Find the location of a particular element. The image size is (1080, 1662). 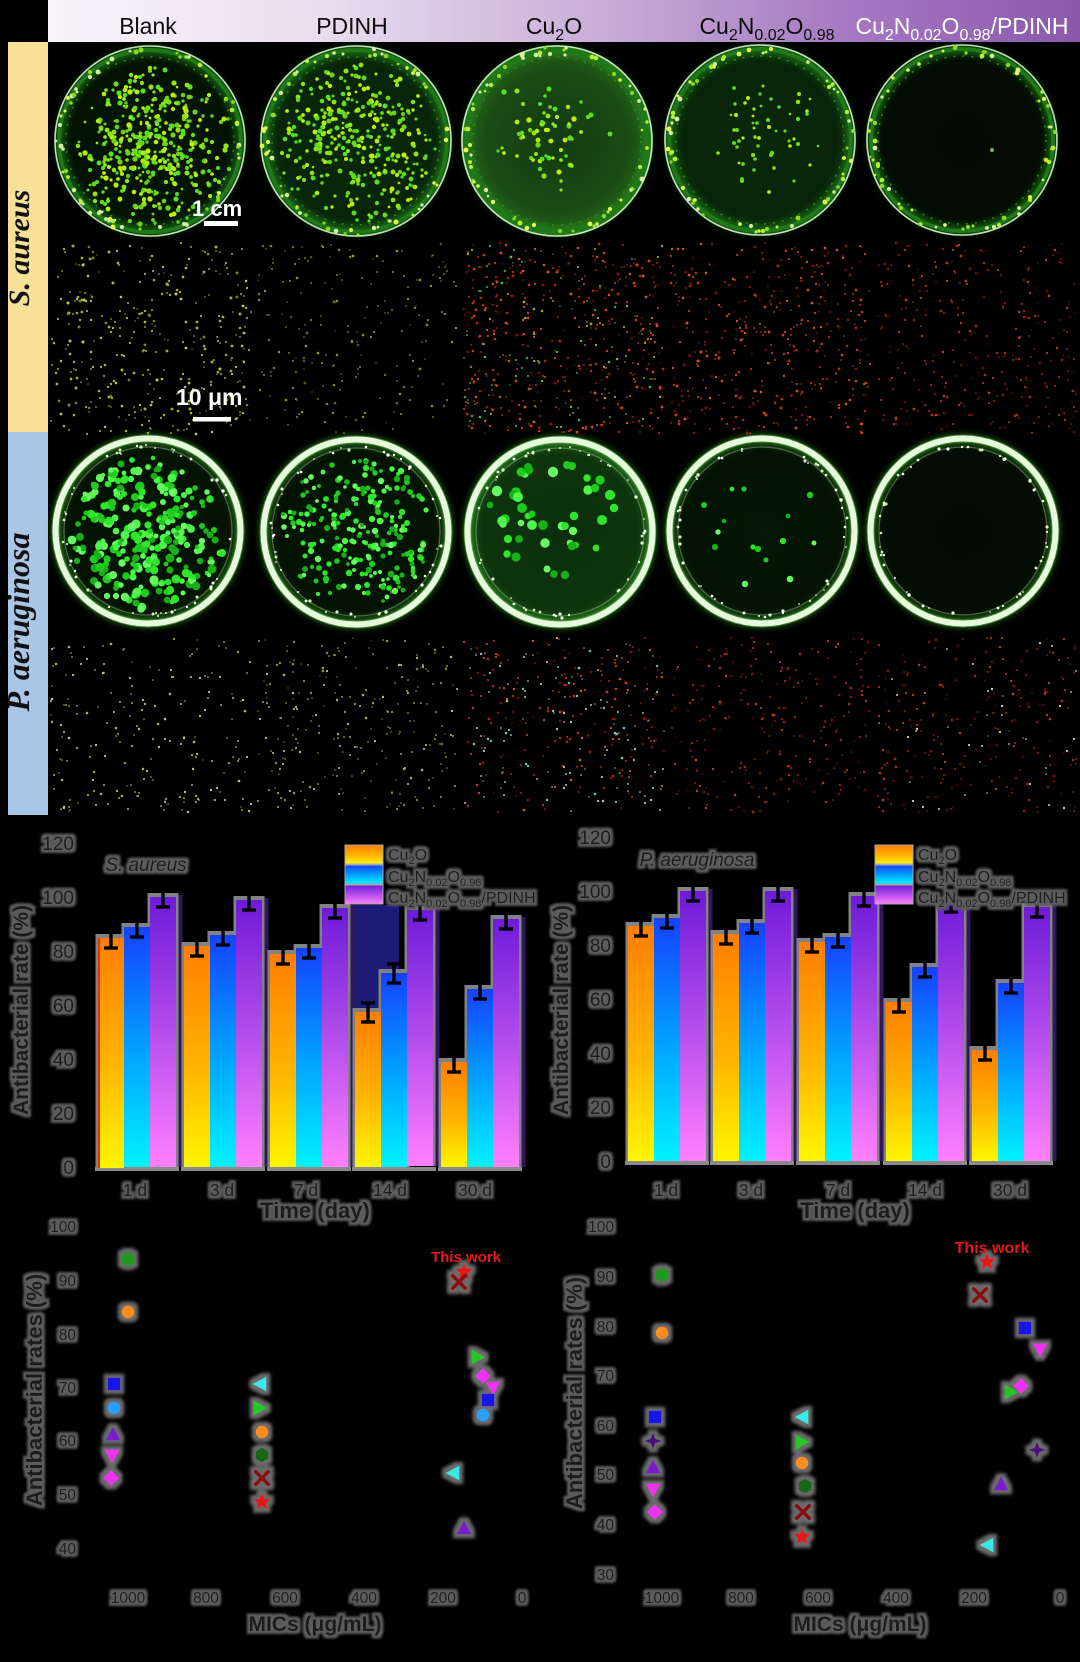

svg-text: PDINH is located at coordinates (352, 26).